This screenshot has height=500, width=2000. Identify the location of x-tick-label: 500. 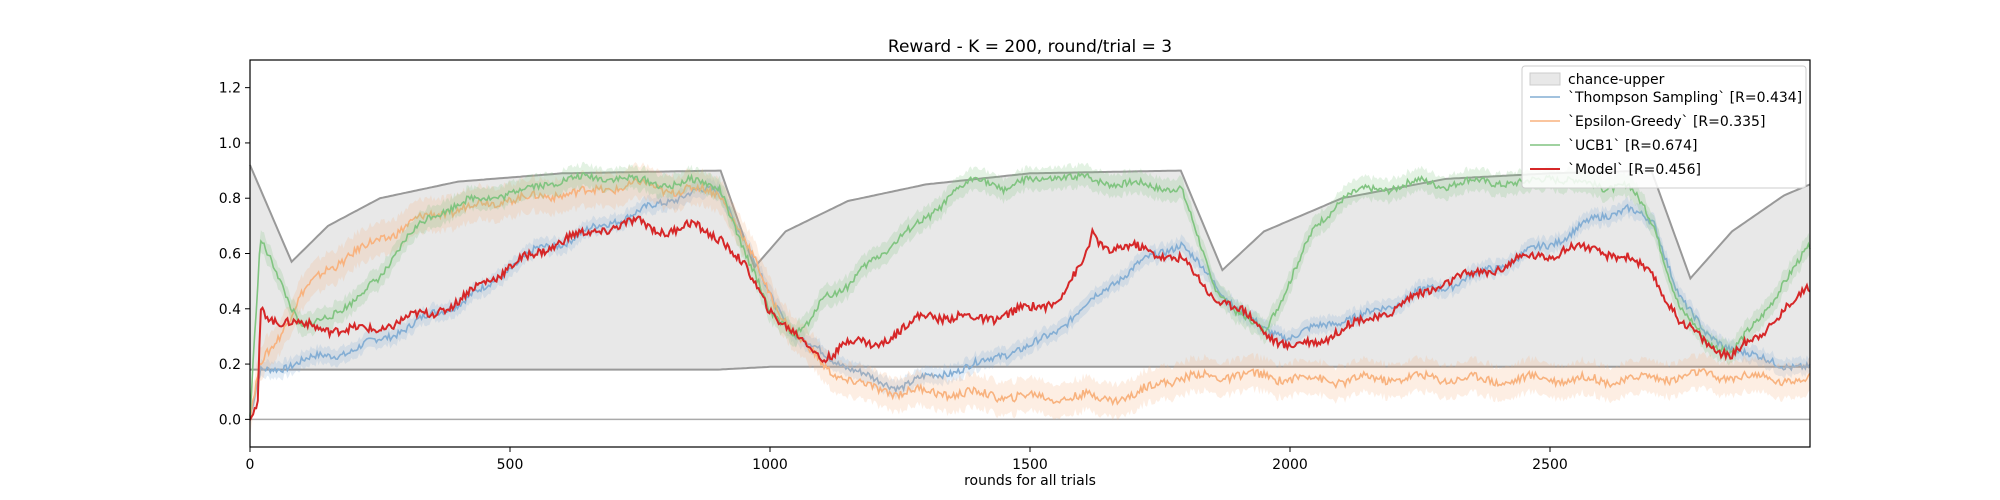
(510, 465).